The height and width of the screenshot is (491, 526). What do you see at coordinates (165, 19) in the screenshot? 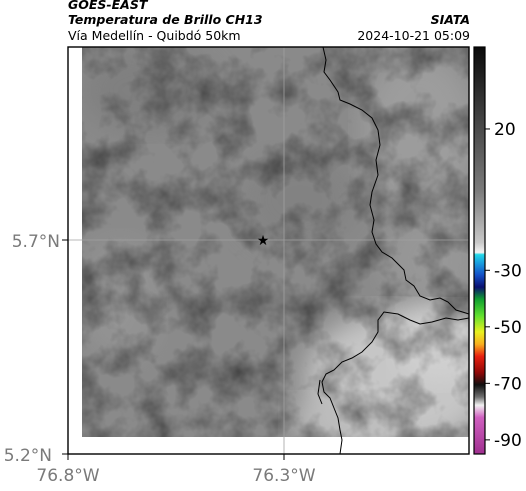
I see `product-title: Temperatura de Brillo CH13` at bounding box center [165, 19].